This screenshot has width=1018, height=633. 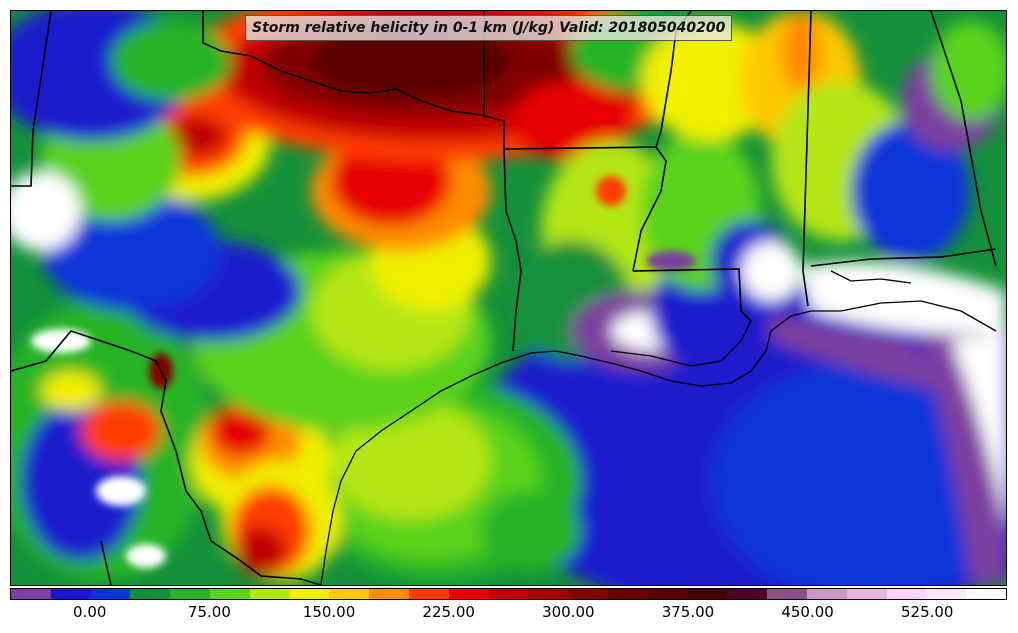 What do you see at coordinates (688, 612) in the screenshot?
I see `colorbar-tick-label: 375.00` at bounding box center [688, 612].